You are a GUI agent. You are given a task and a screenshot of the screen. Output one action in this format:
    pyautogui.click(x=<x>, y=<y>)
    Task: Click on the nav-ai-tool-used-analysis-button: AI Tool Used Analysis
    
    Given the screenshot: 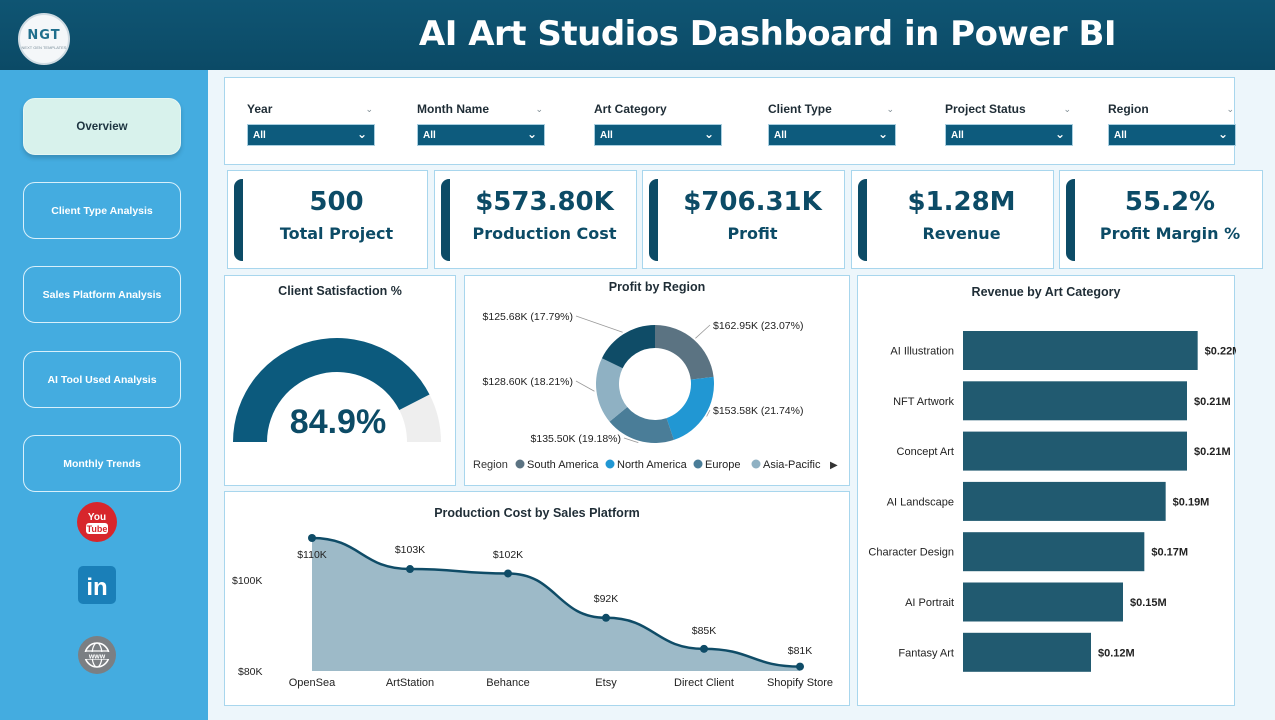 What is the action you would take?
    pyautogui.click(x=102, y=379)
    